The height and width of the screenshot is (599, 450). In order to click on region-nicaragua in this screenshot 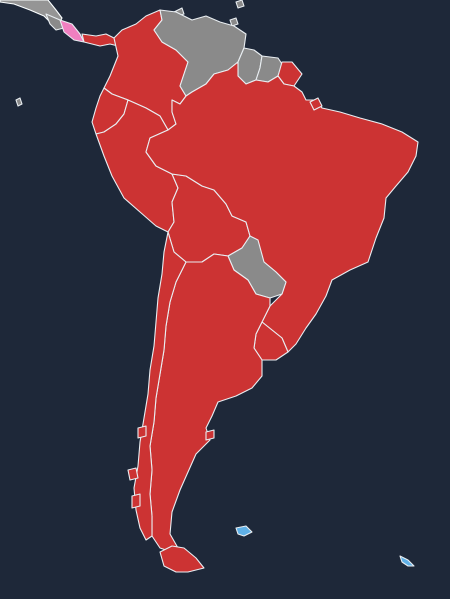, I will do `click(55, 22)`.